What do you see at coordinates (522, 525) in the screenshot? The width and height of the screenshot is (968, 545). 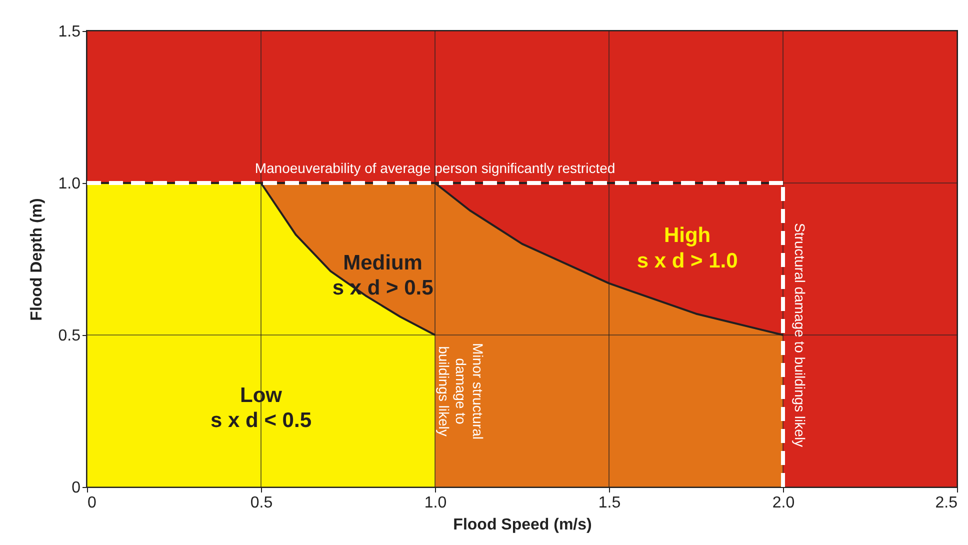 I see `x-axis-title: Flood Speed (m/s)` at bounding box center [522, 525].